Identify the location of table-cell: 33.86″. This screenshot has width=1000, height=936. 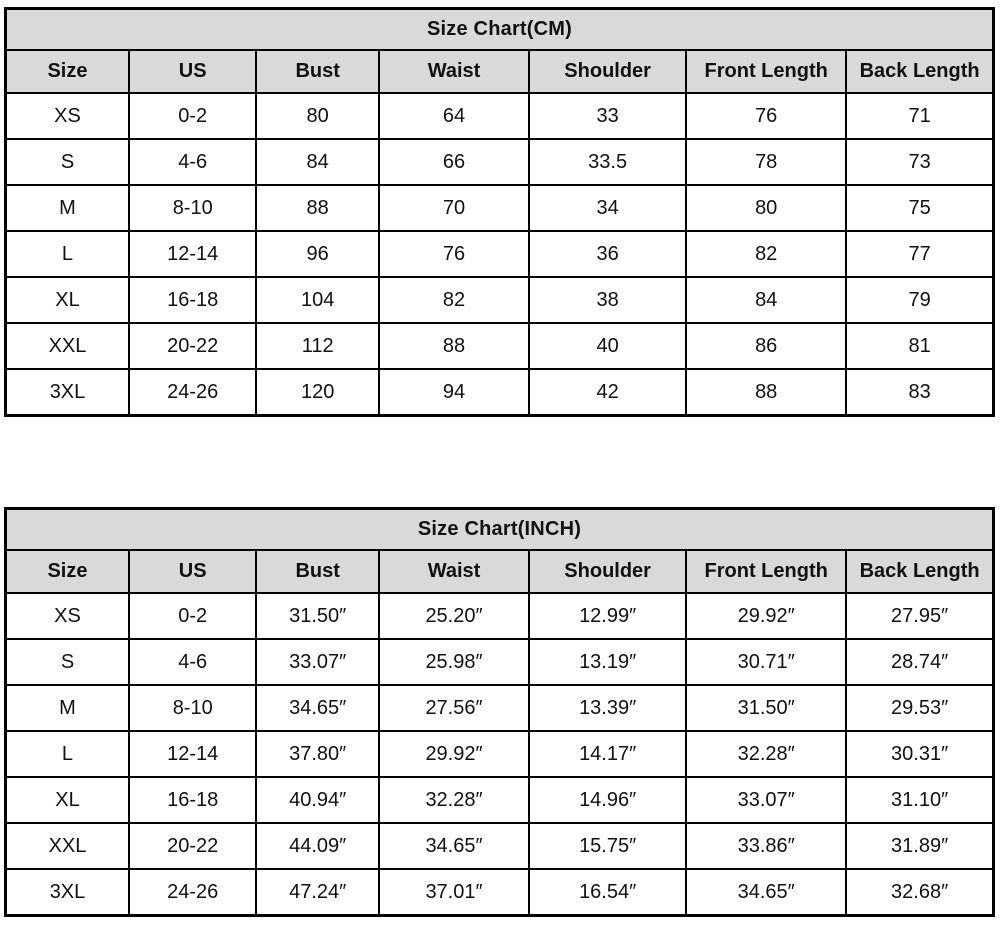
(766, 846).